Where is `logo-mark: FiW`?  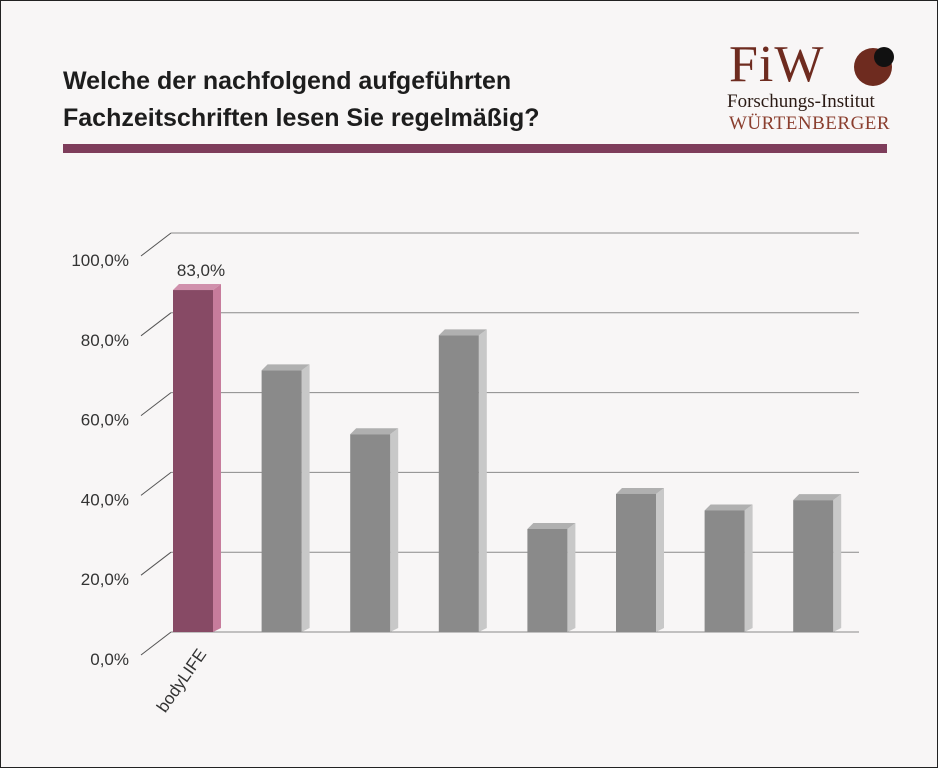 logo-mark: FiW is located at coordinates (777, 64).